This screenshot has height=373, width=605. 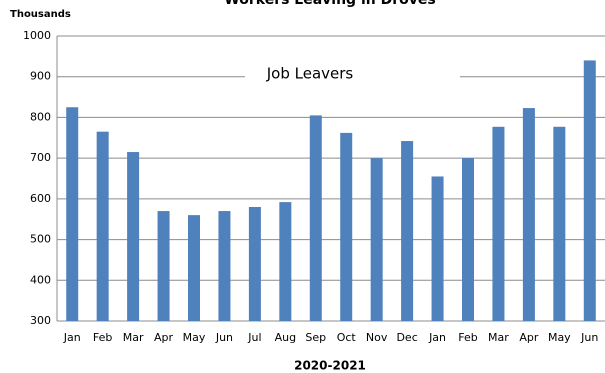 What do you see at coordinates (329, 4) in the screenshot?
I see `chart-title: Workers Leaving in Droves` at bounding box center [329, 4].